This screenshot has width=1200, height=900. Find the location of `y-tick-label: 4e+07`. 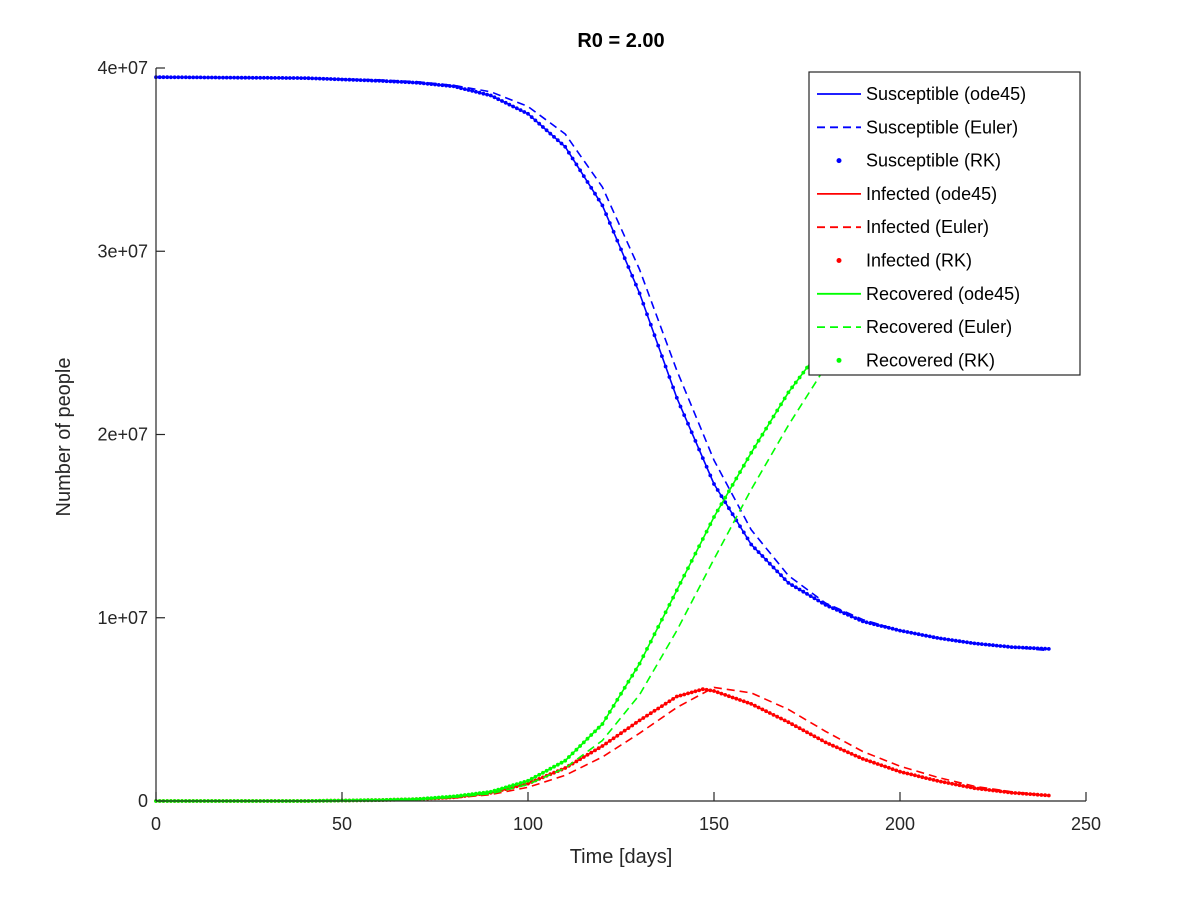

y-tick-label: 4e+07 is located at coordinates (122, 68).